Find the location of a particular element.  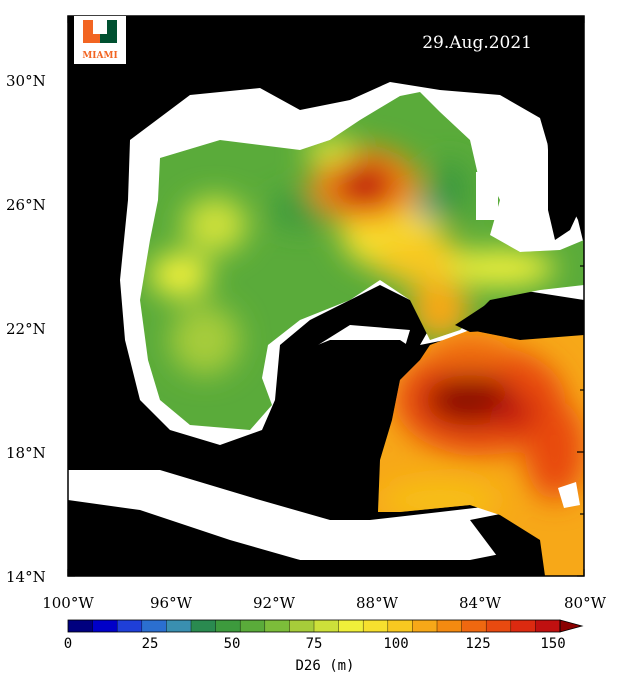

lat-labels: 30°N 26°N 22°N 18°N 14°N is located at coordinates (26, 329).